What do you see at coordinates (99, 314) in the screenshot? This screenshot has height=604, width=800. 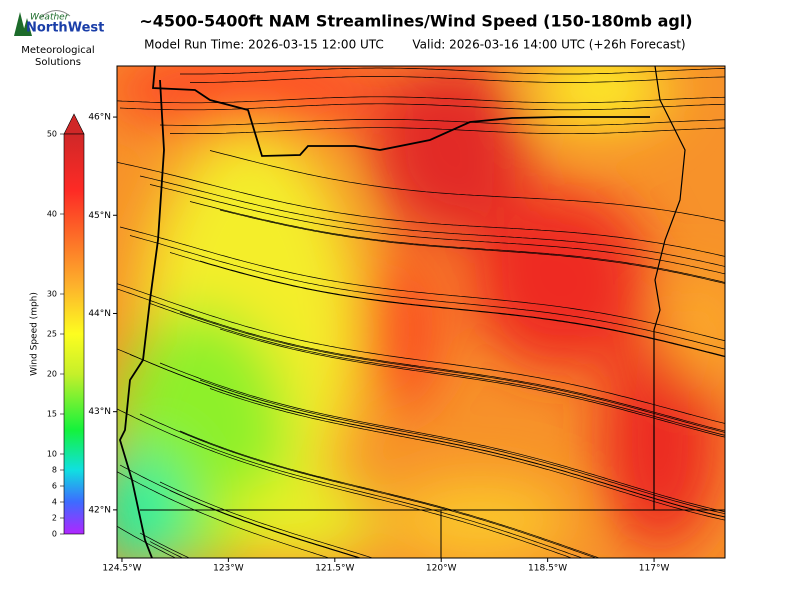 I see `lat-label: 44°N` at bounding box center [99, 314].